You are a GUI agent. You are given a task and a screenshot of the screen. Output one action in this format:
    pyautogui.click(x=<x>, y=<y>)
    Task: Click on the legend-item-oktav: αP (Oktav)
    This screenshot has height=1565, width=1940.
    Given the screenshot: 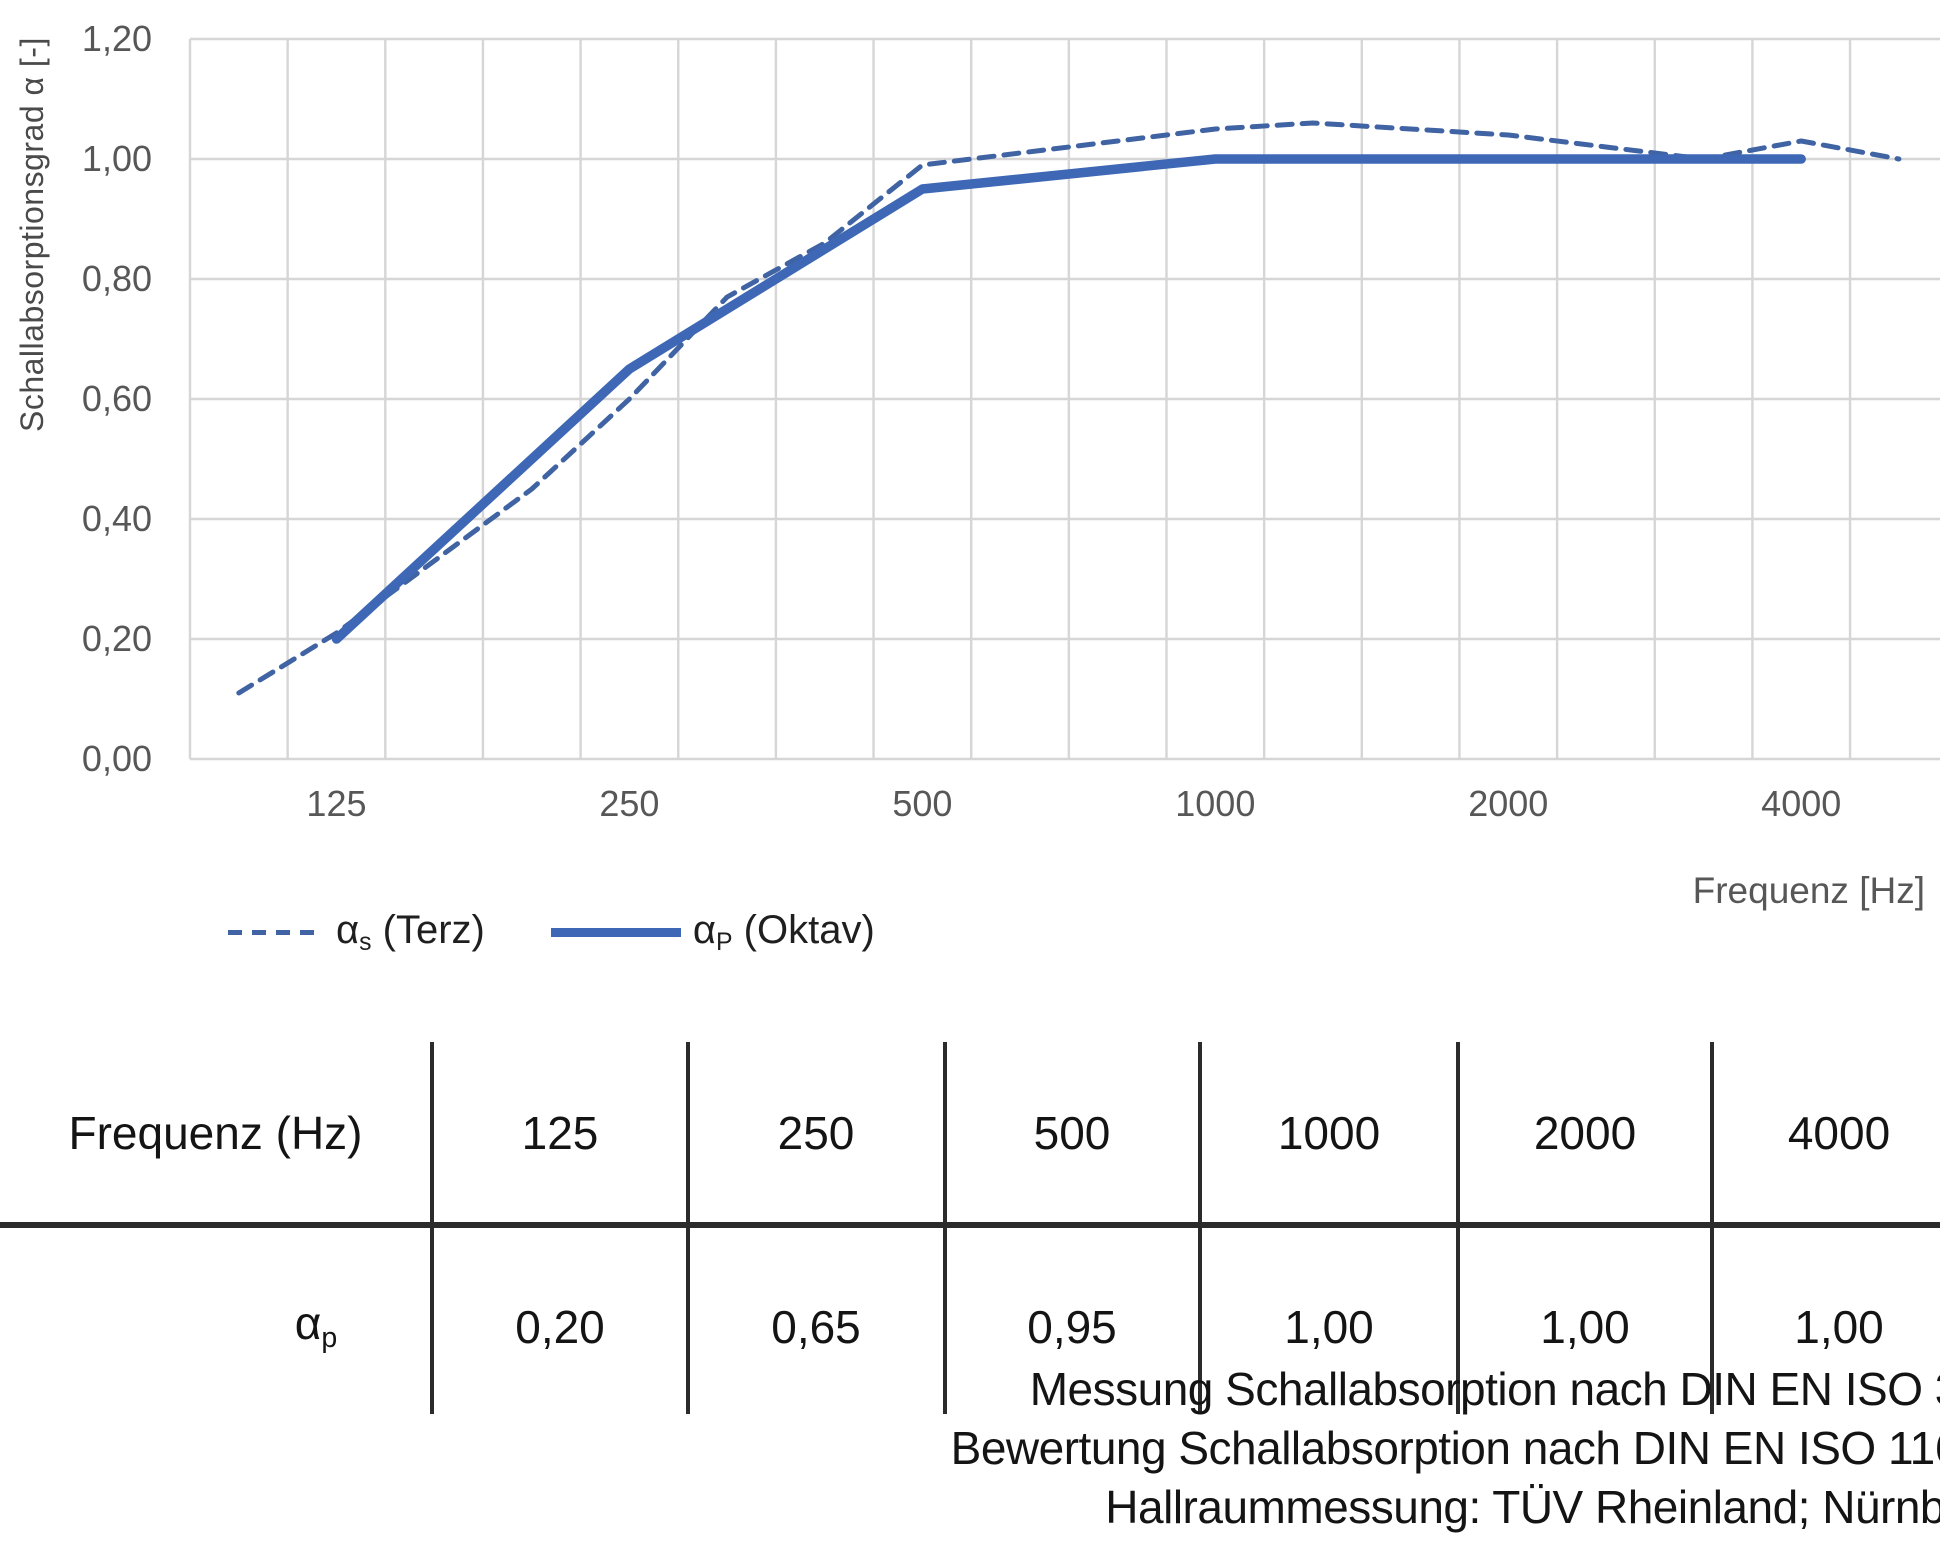 What is the action you would take?
    pyautogui.click(x=712, y=932)
    